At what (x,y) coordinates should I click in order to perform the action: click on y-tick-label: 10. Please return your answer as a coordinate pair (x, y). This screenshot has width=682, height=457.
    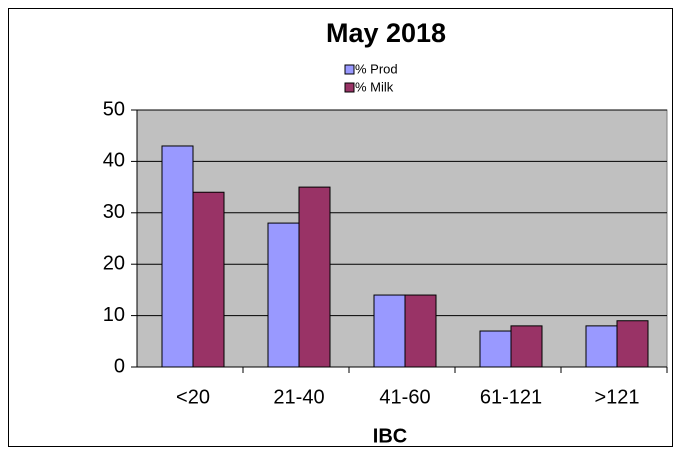
    Looking at the image, I should click on (114, 315).